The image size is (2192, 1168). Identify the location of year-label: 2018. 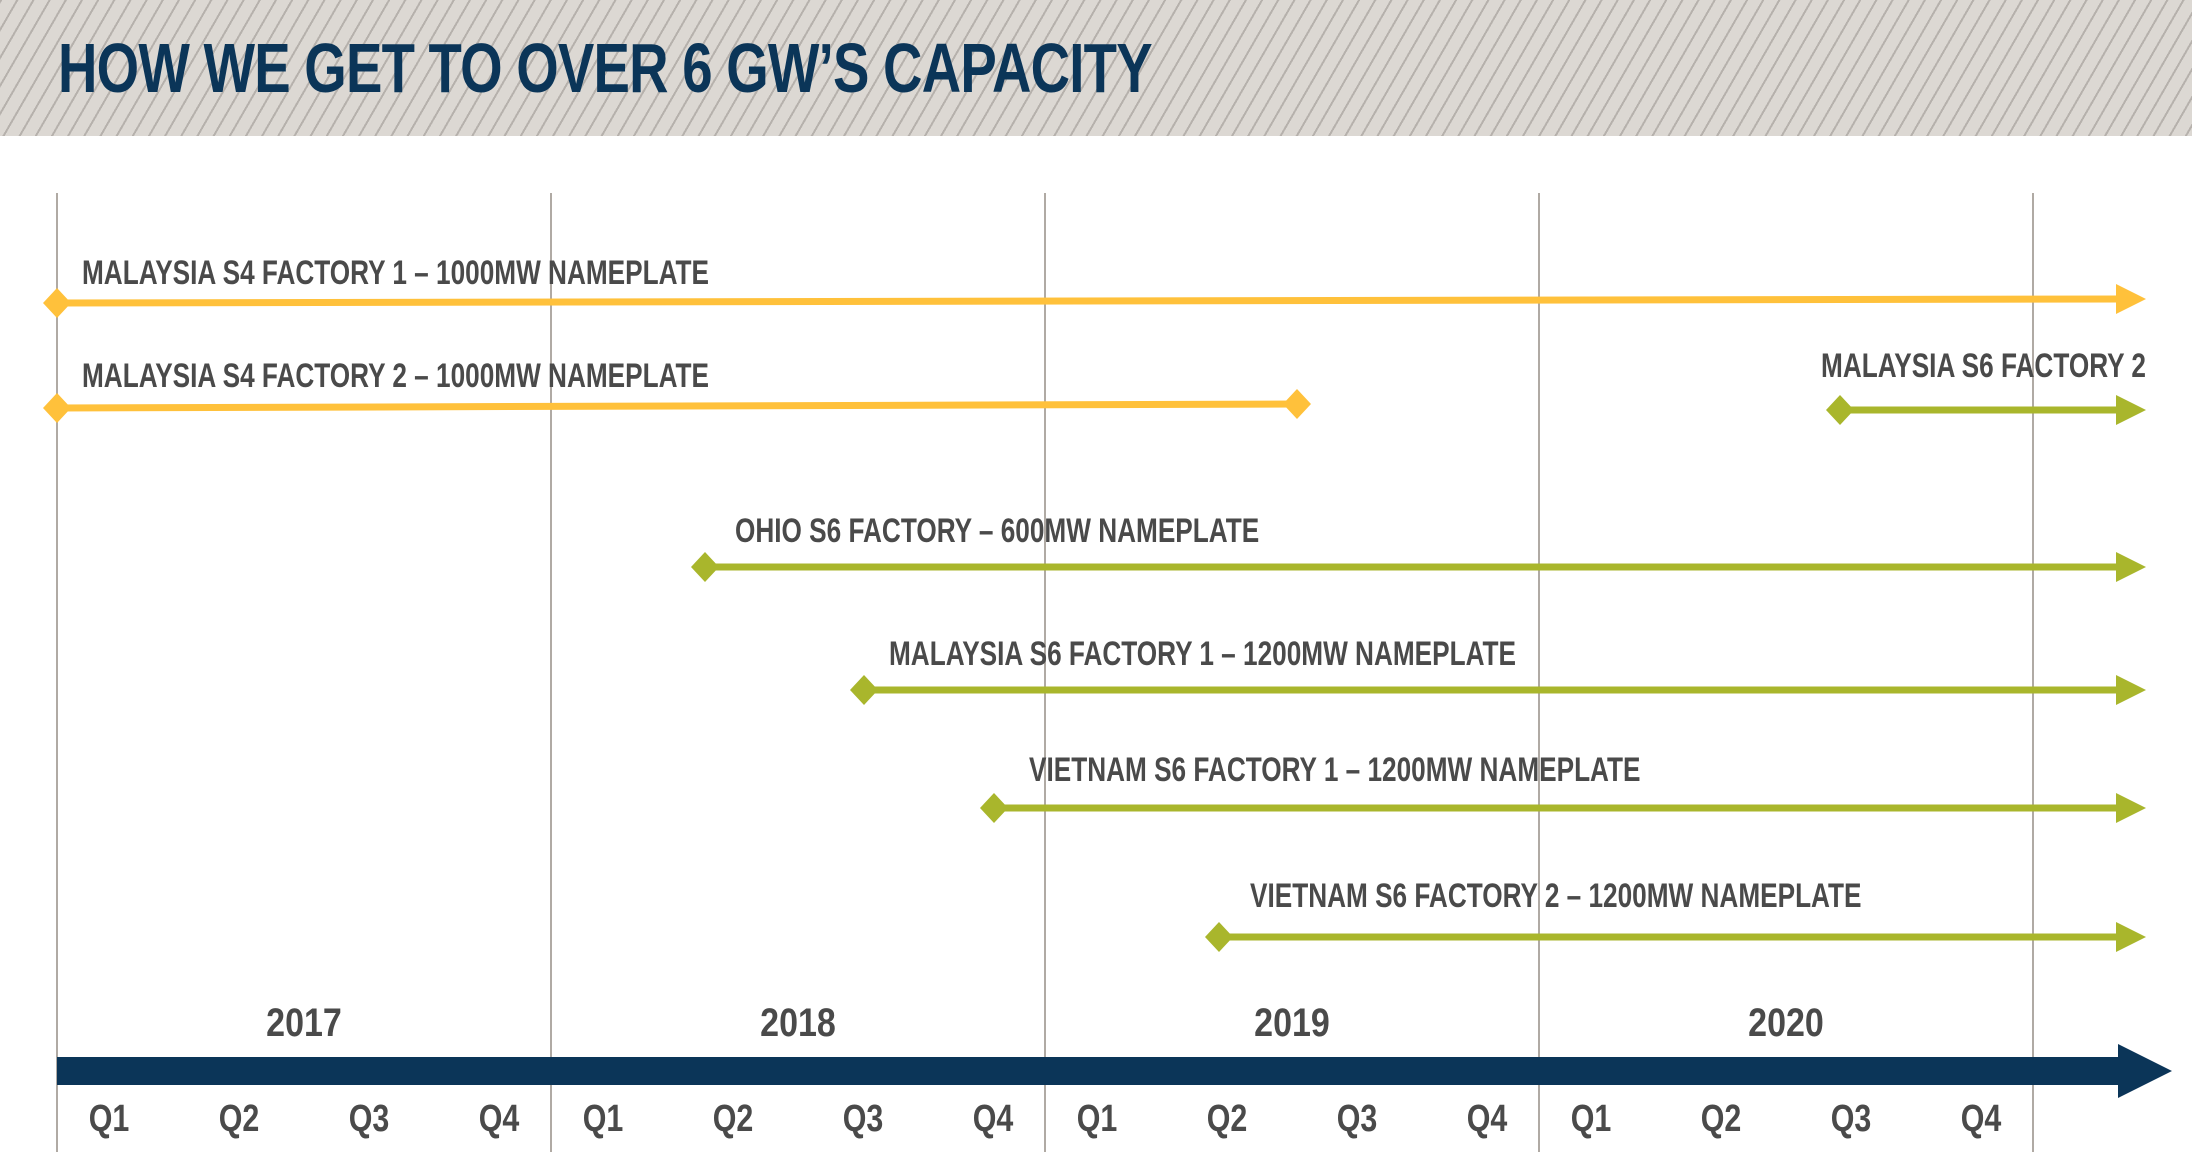
(798, 1023).